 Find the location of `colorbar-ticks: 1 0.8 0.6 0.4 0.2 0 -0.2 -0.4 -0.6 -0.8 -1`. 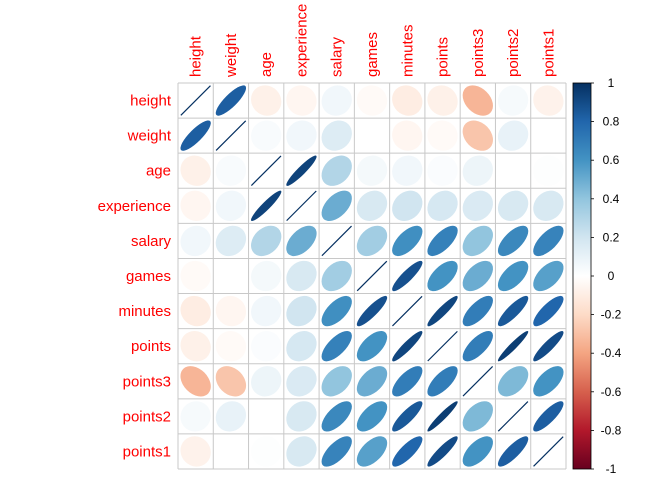

colorbar-ticks: 1 0.8 0.6 0.4 0.2 0 -0.2 -0.4 -0.6 -0.8 -1 is located at coordinates (606, 276).